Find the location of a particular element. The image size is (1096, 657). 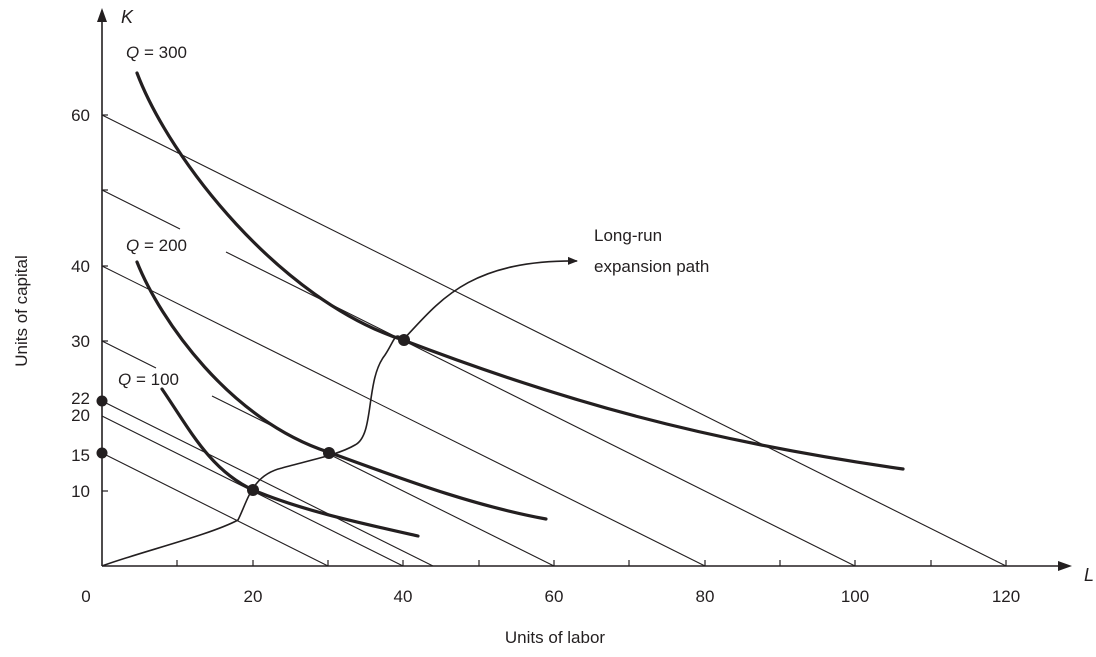

x-tick-label: 40 is located at coordinates (403, 596).